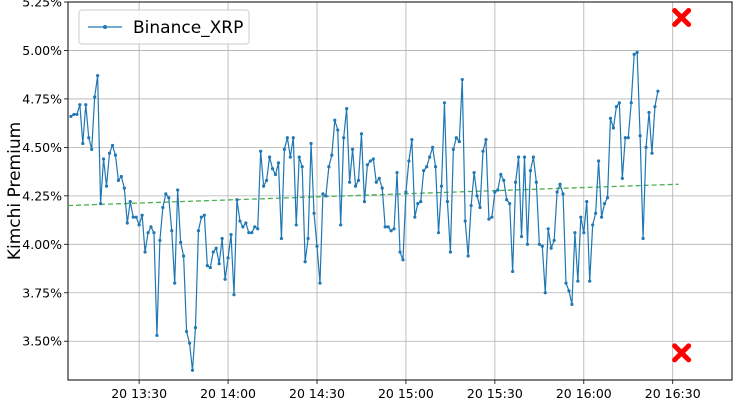  What do you see at coordinates (584, 393) in the screenshot?
I see `x-tick-label: 20 16:00` at bounding box center [584, 393].